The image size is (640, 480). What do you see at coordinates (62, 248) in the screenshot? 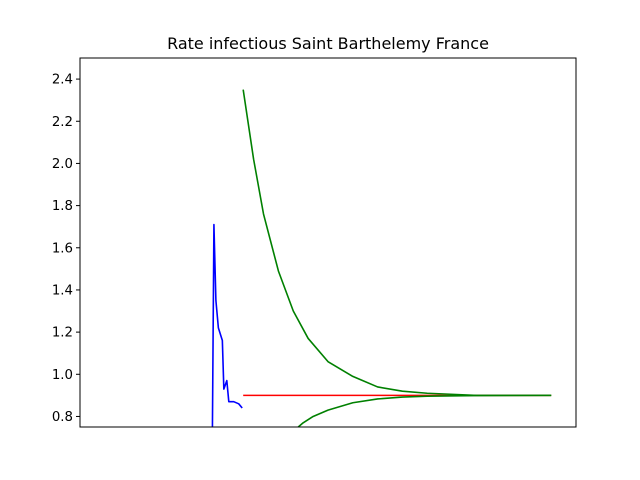
I see `y-tick-label: 1.6` at bounding box center [62, 248].